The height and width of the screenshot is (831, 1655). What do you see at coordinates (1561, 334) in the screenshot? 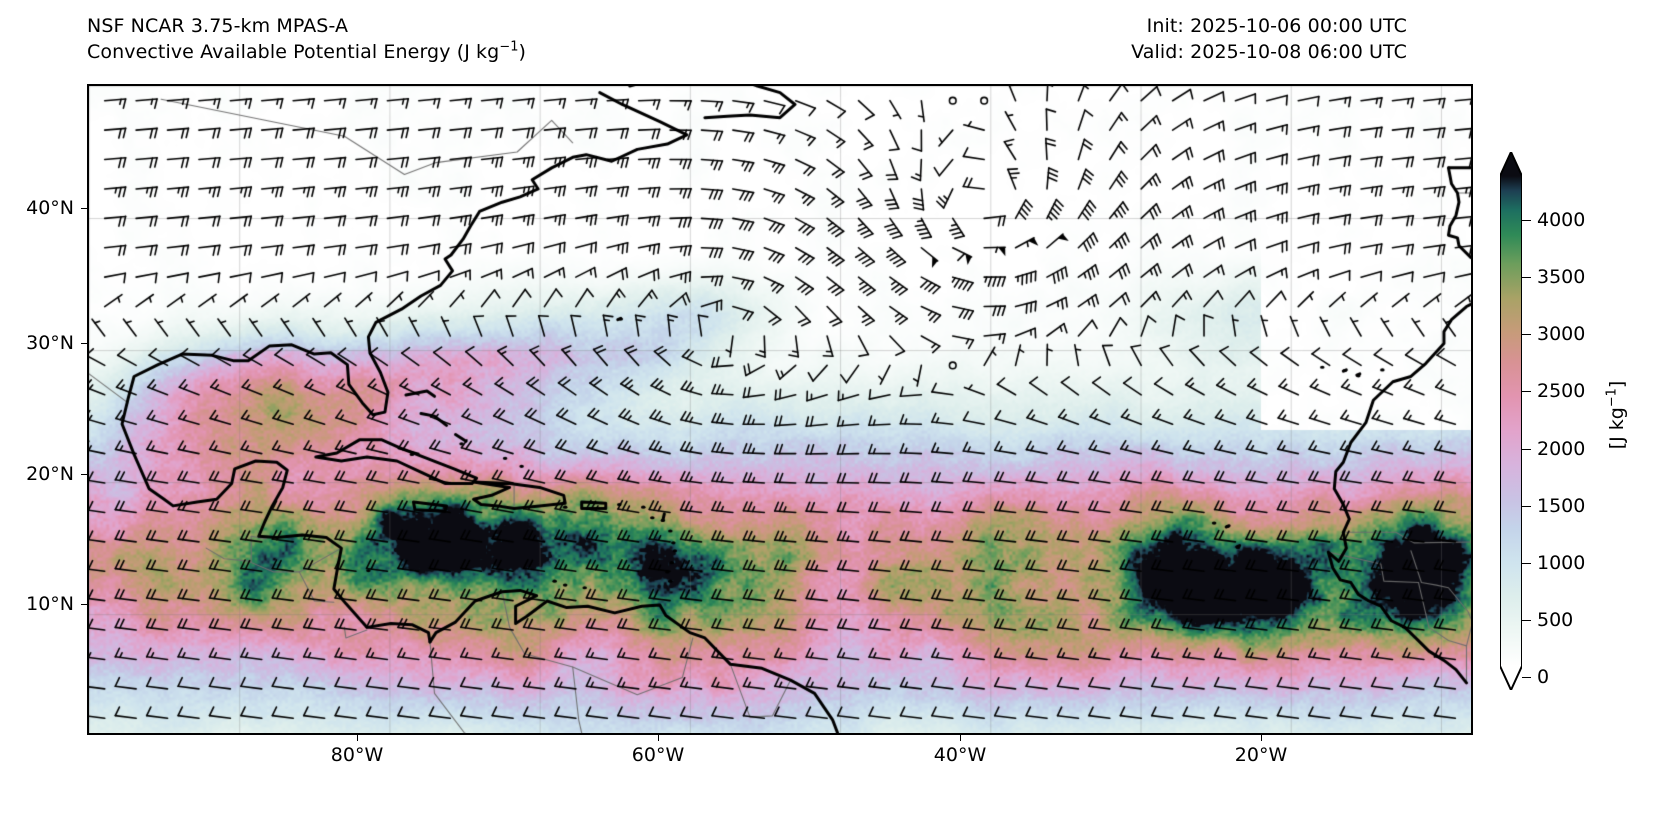
I see `colorbar-label-3000: 3000` at bounding box center [1561, 334].